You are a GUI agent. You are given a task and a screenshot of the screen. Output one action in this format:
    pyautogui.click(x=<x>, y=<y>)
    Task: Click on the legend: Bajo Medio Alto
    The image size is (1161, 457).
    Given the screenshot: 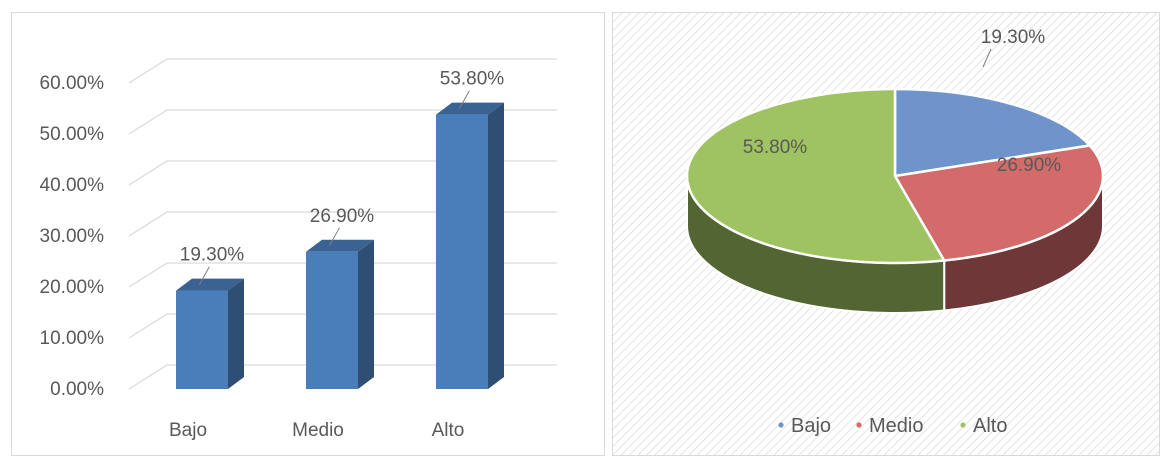 What is the action you would take?
    pyautogui.click(x=892, y=426)
    